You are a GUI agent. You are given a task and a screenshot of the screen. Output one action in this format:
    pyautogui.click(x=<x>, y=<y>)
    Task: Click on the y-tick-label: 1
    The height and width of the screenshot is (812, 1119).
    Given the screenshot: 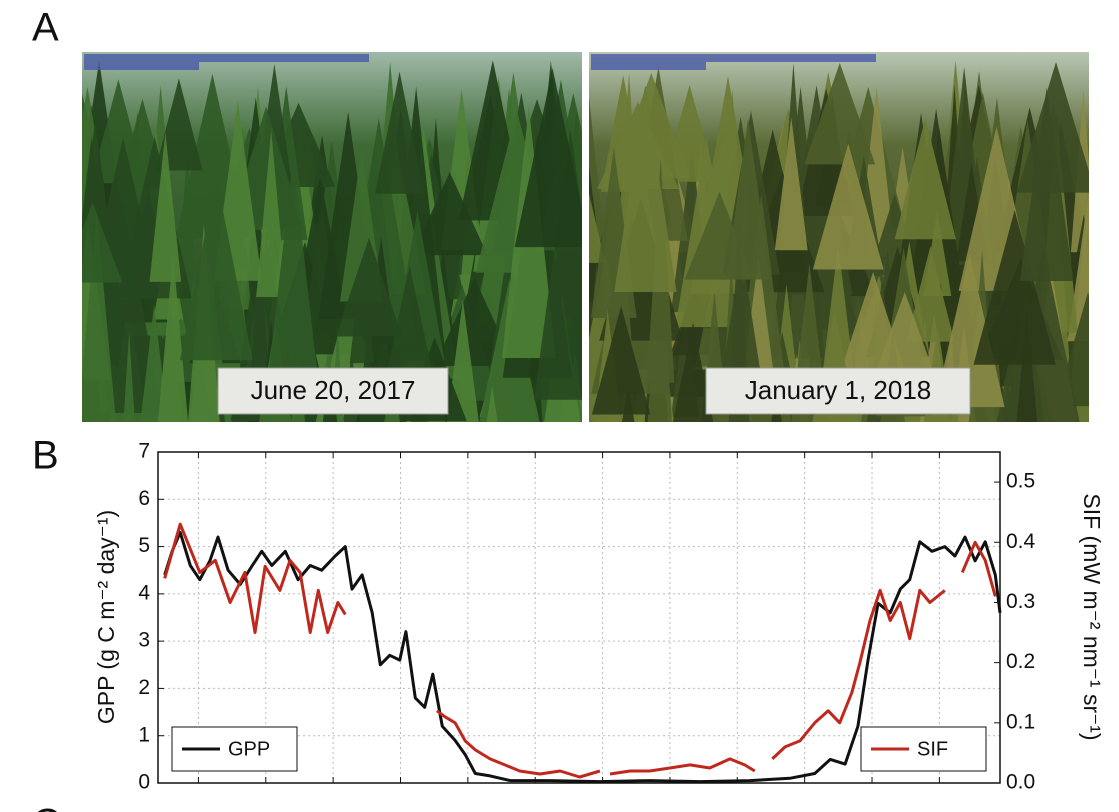 What is the action you would take?
    pyautogui.click(x=144, y=734)
    